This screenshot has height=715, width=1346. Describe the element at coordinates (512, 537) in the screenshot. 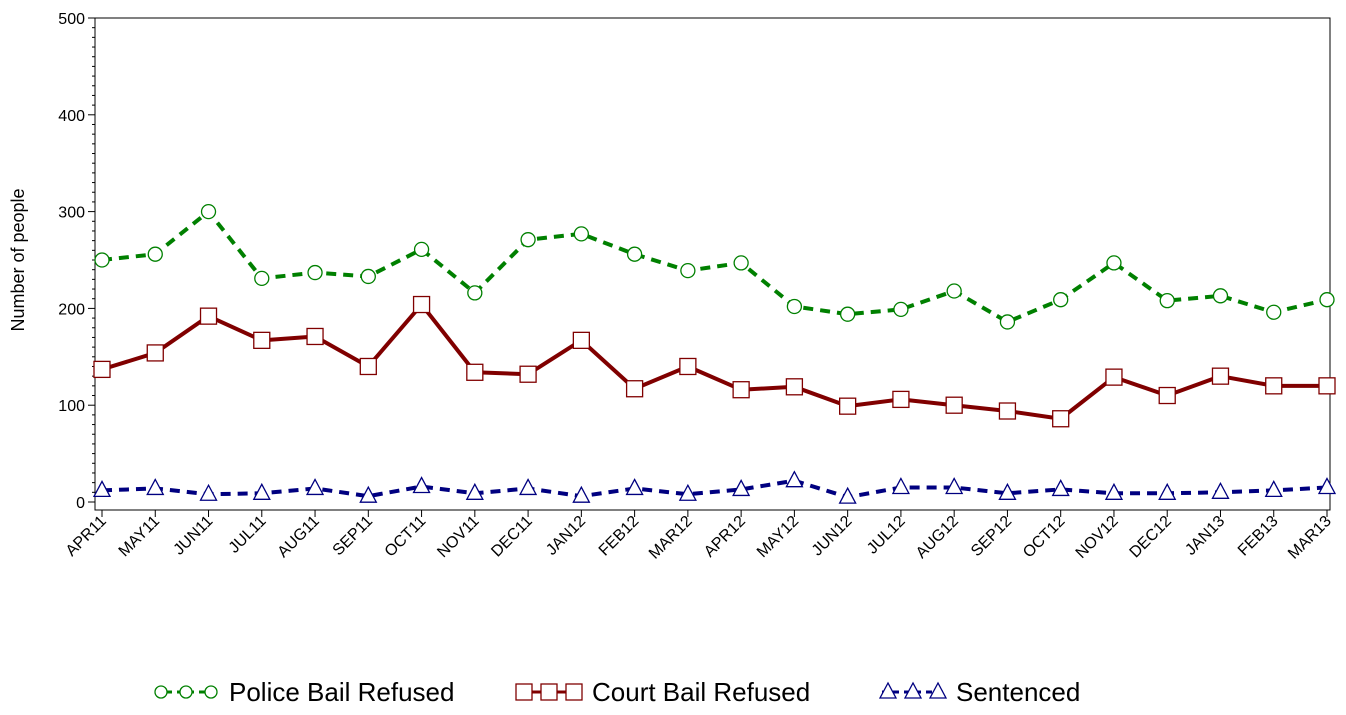

I see `x-tick-label: DEC11` at that location.